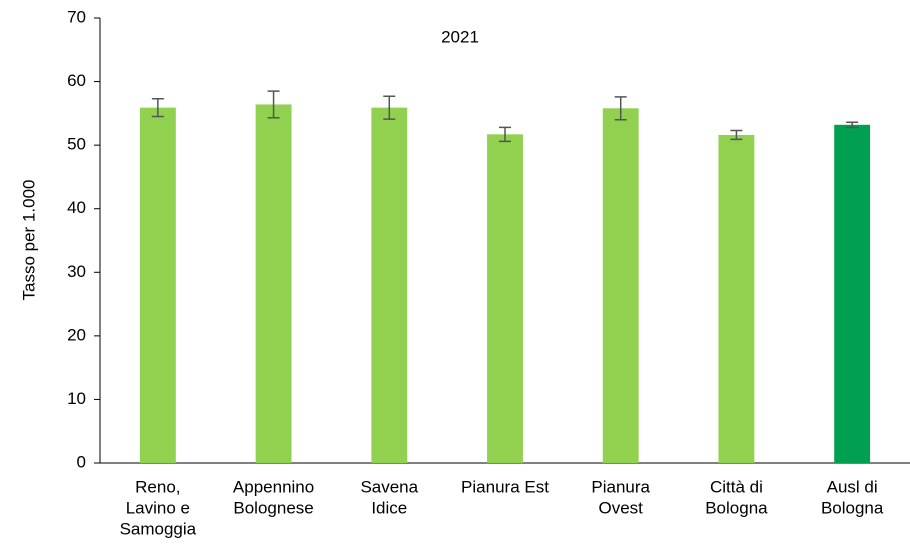 This screenshot has height=553, width=910. What do you see at coordinates (76, 144) in the screenshot?
I see `y-tick-label: 50` at bounding box center [76, 144].